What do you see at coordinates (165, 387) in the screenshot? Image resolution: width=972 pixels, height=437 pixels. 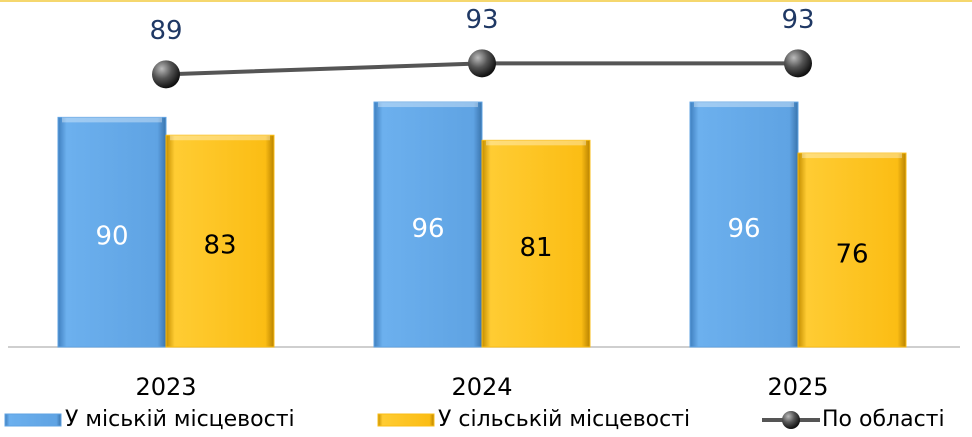 I see `x-tick-label: 2023` at bounding box center [165, 387].